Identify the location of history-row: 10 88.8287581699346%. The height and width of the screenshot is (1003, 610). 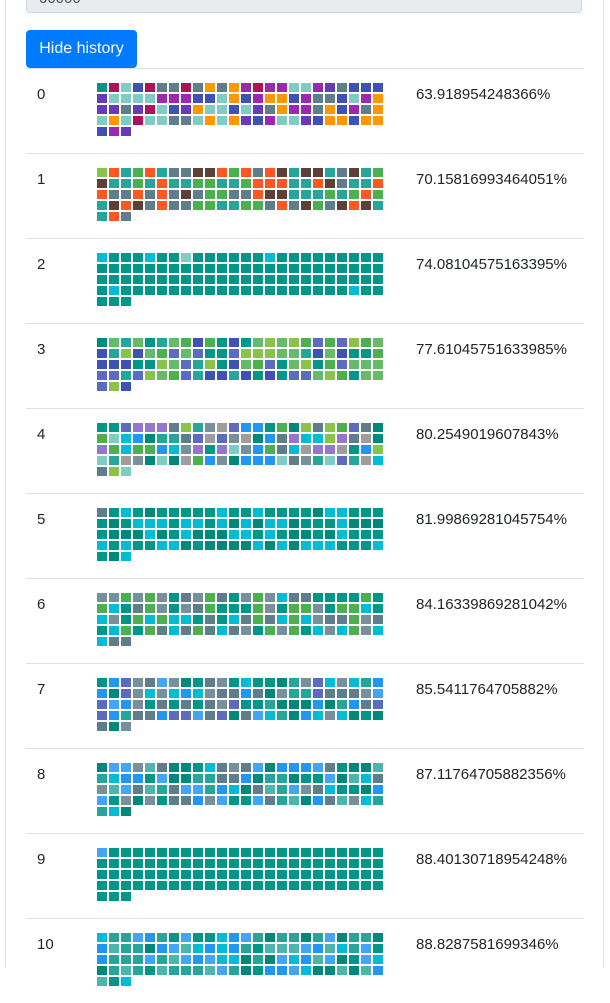
(305, 960).